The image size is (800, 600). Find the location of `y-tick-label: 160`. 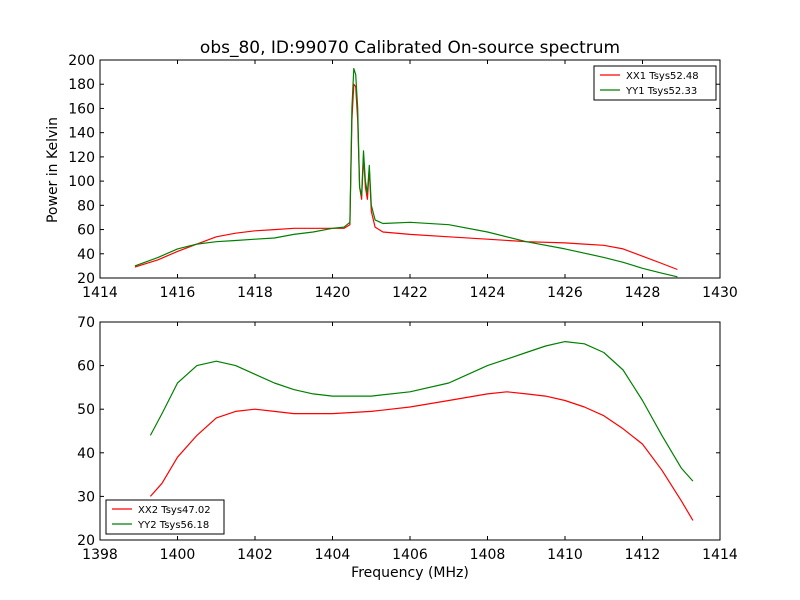

y-tick-label: 160 is located at coordinates (81, 109).